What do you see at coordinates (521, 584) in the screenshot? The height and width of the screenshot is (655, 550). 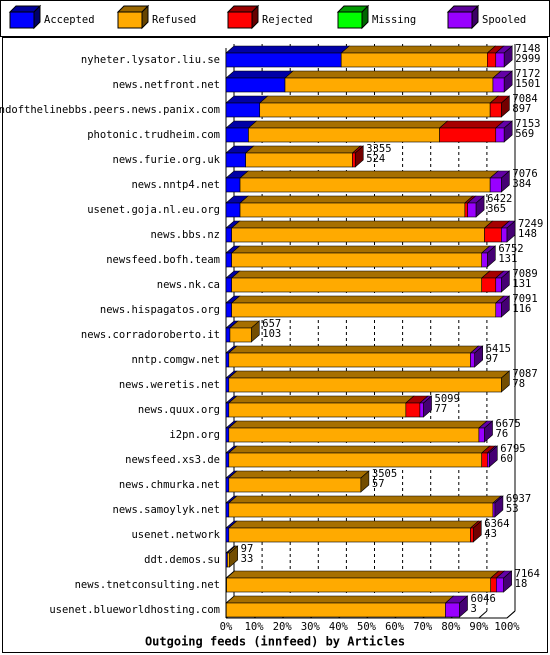 I see `value-label: 18` at bounding box center [521, 584].